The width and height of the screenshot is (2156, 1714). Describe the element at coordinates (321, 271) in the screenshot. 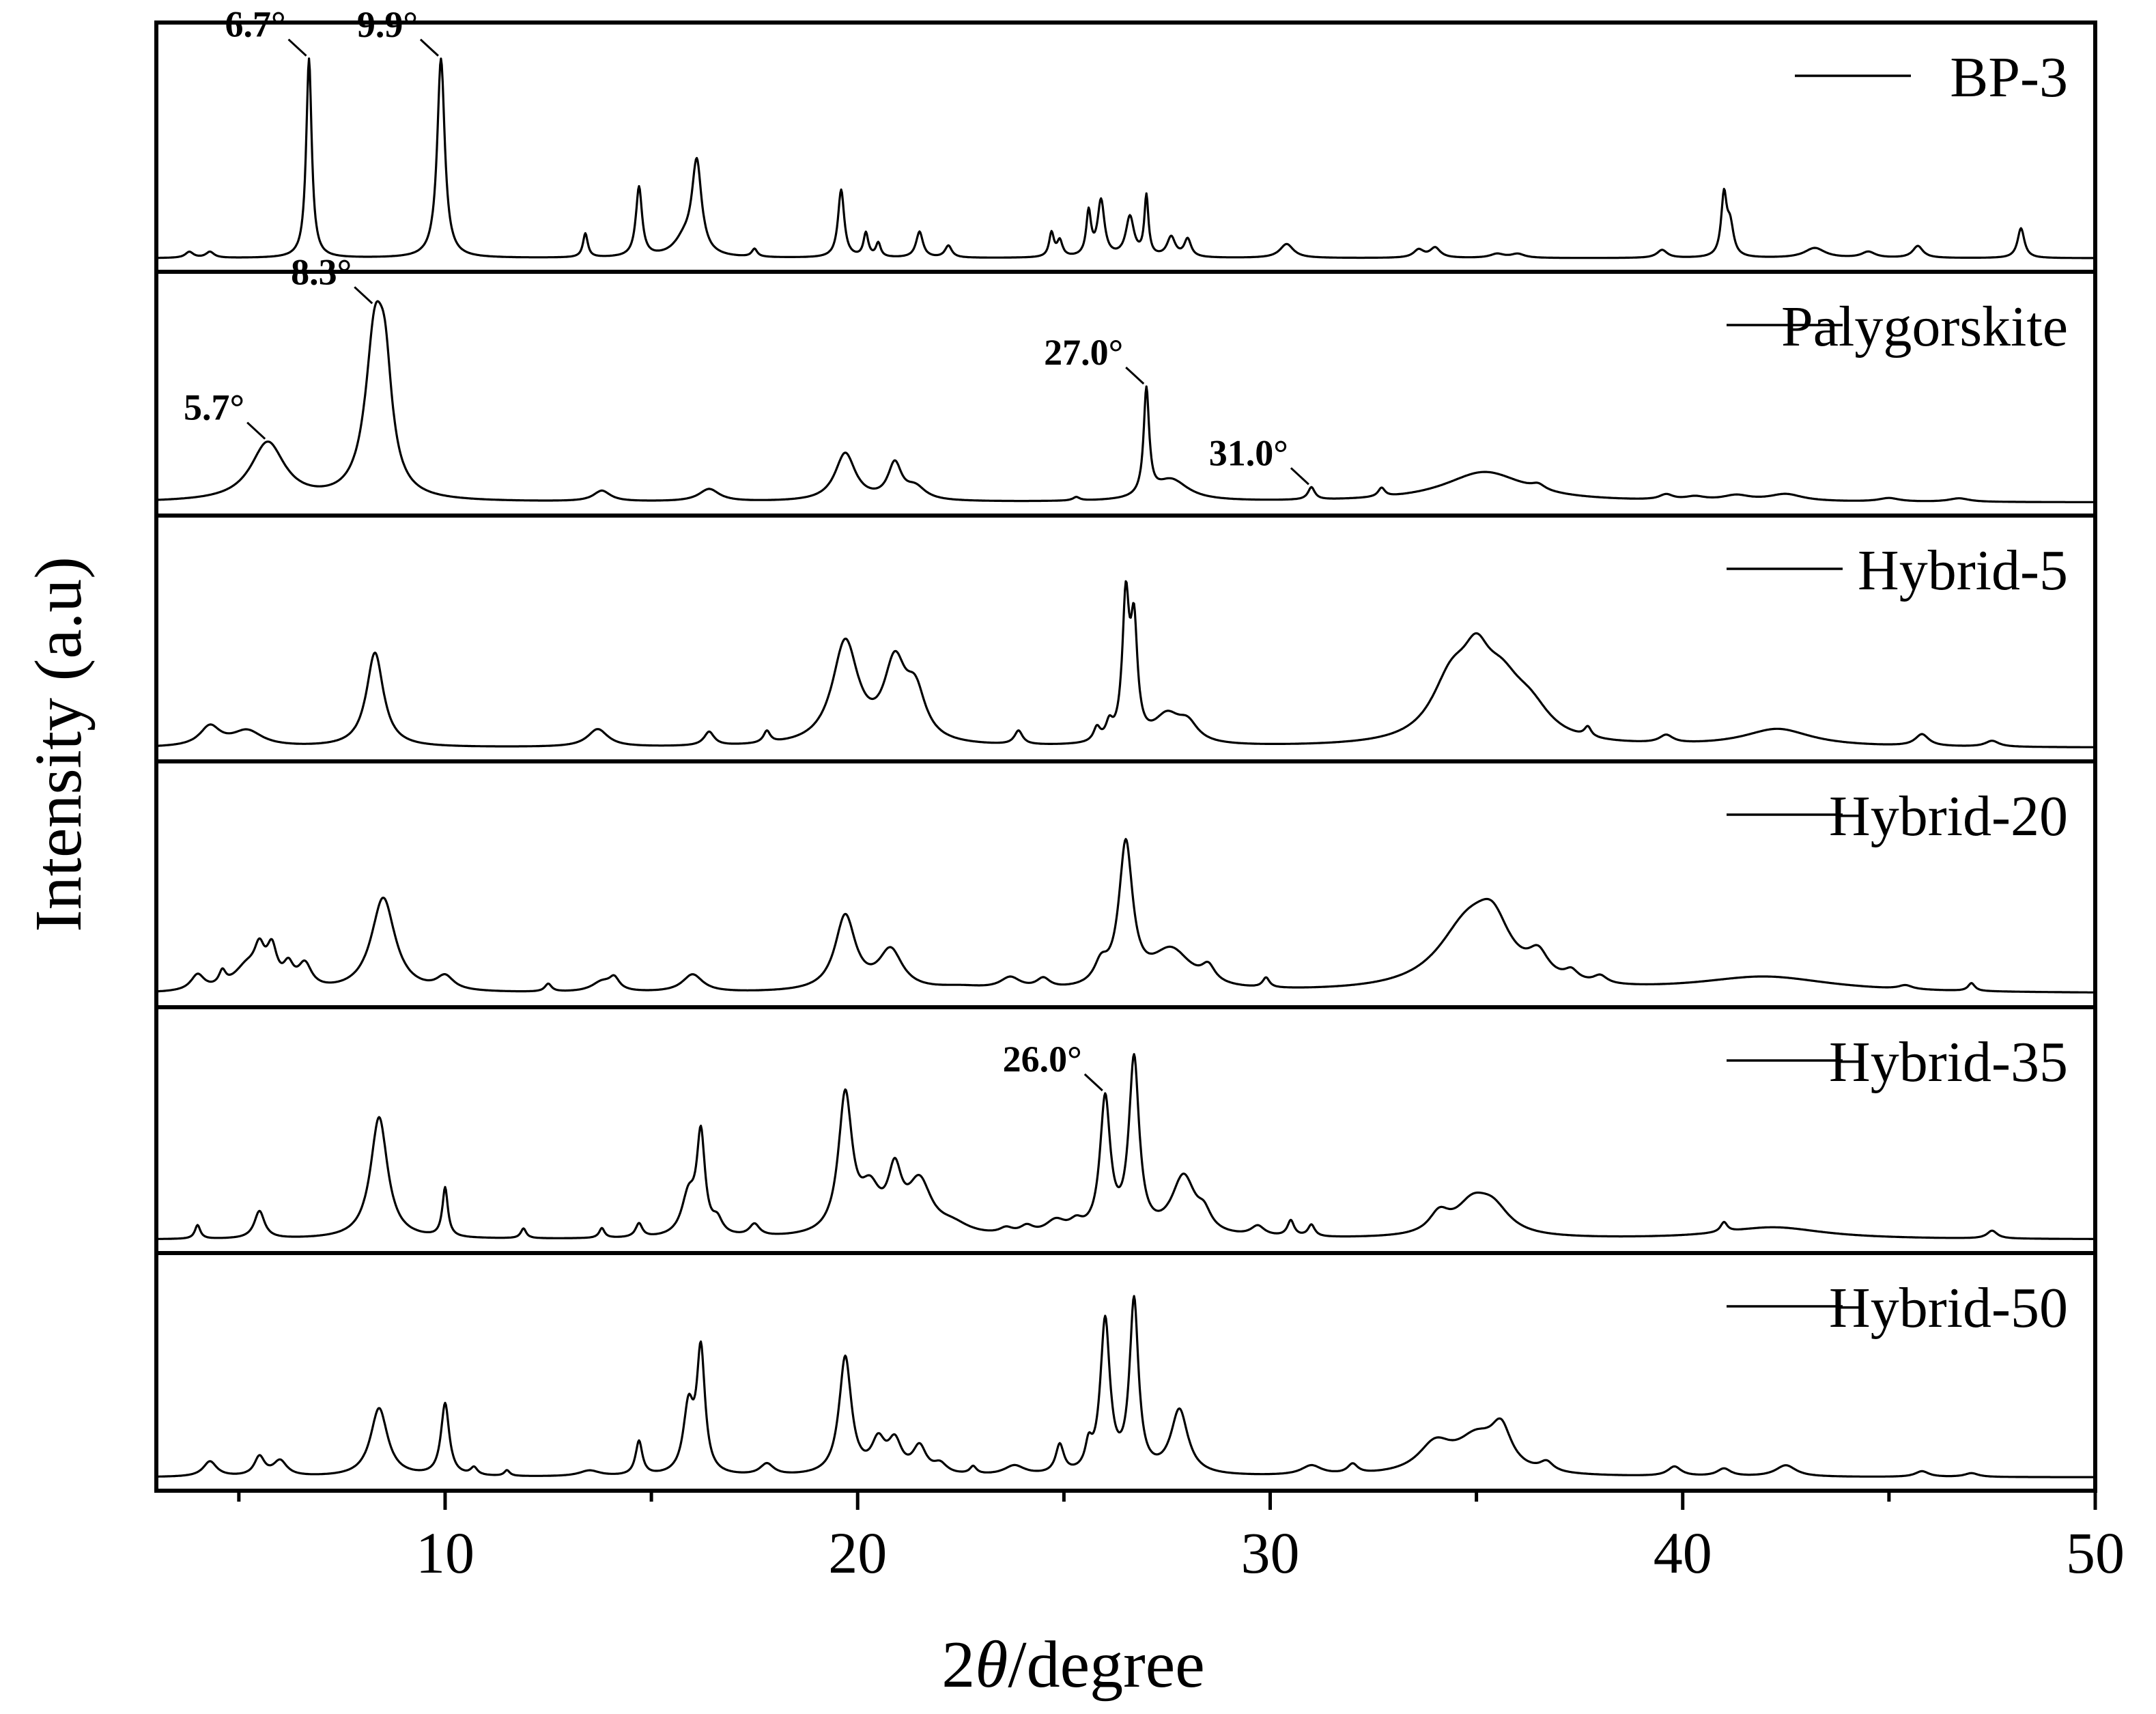

I see `peak-annotation-label: 8.3°` at that location.